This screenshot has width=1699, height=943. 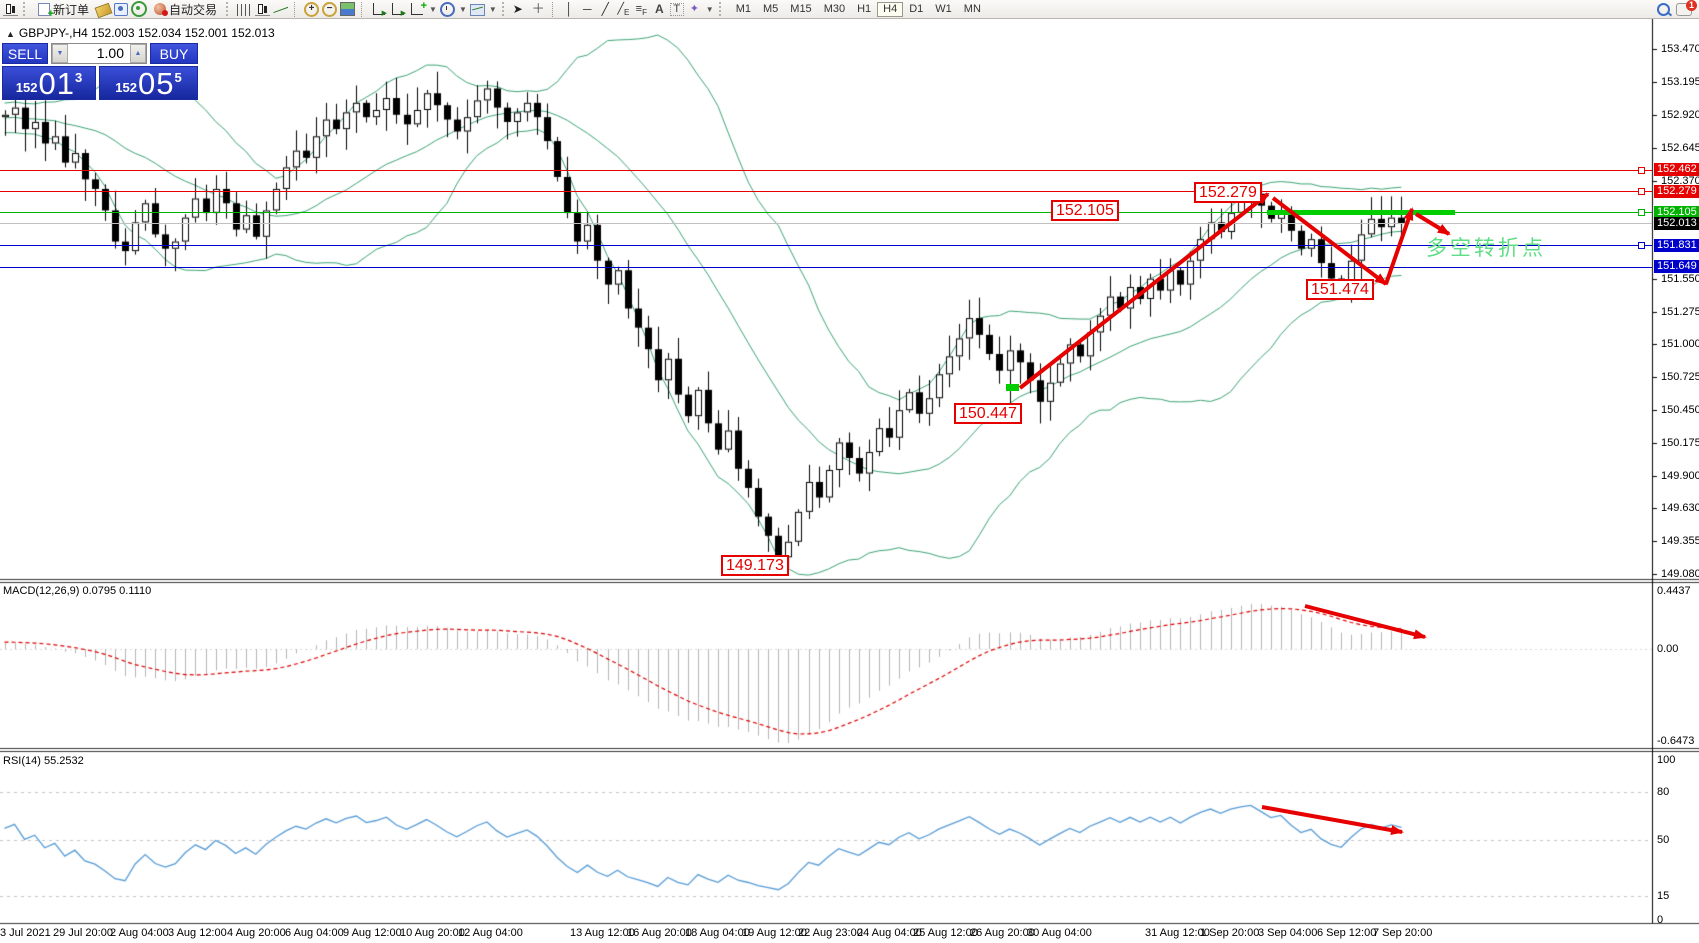 What do you see at coordinates (826, 191) in the screenshot?
I see `hline-152.279` at bounding box center [826, 191].